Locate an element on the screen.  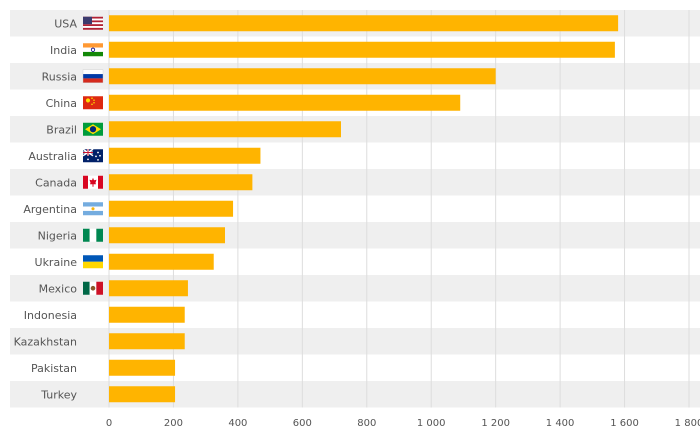
bar-kazakhstan is located at coordinates (147, 341).